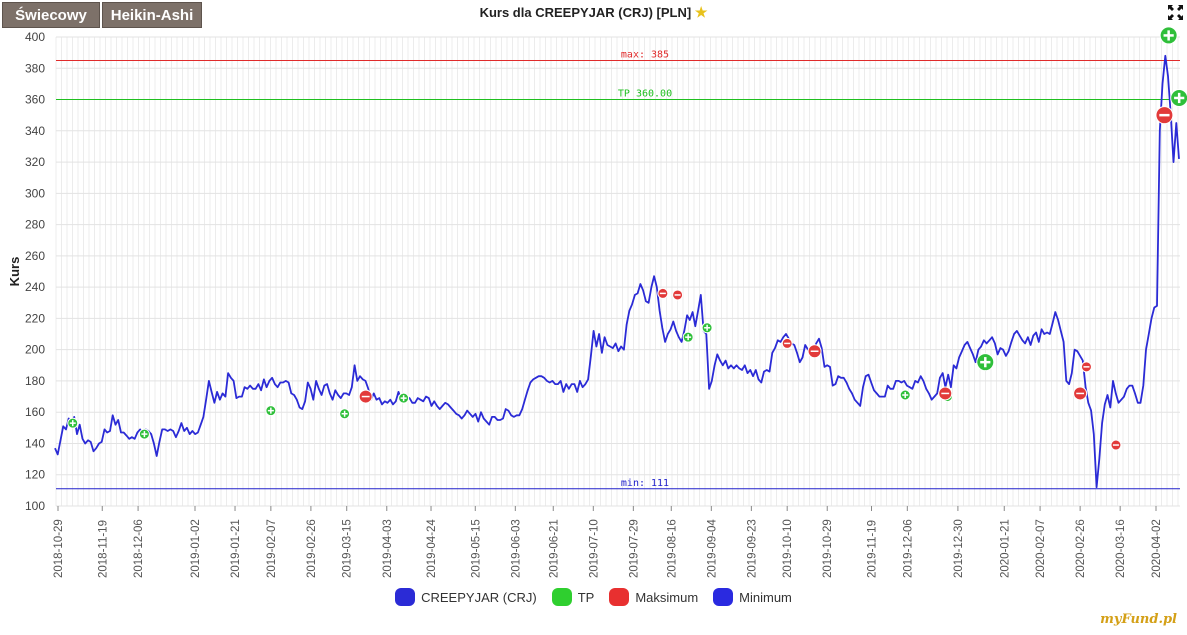 The width and height of the screenshot is (1187, 635). I want to click on fullscreen-icon, so click(1175, 12).